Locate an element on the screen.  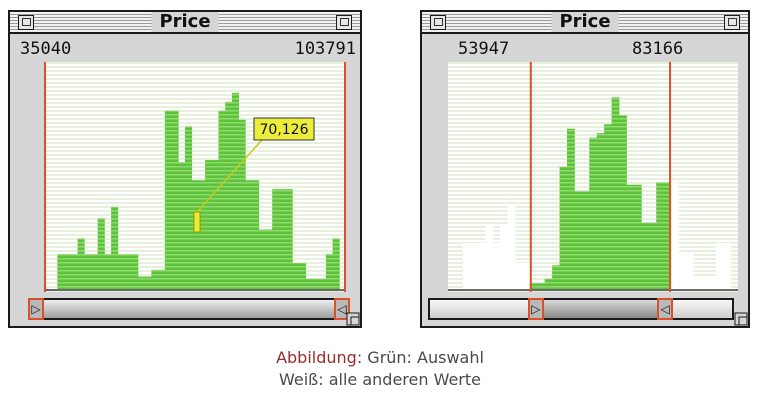
selected-range-band is located at coordinates (600, 309).